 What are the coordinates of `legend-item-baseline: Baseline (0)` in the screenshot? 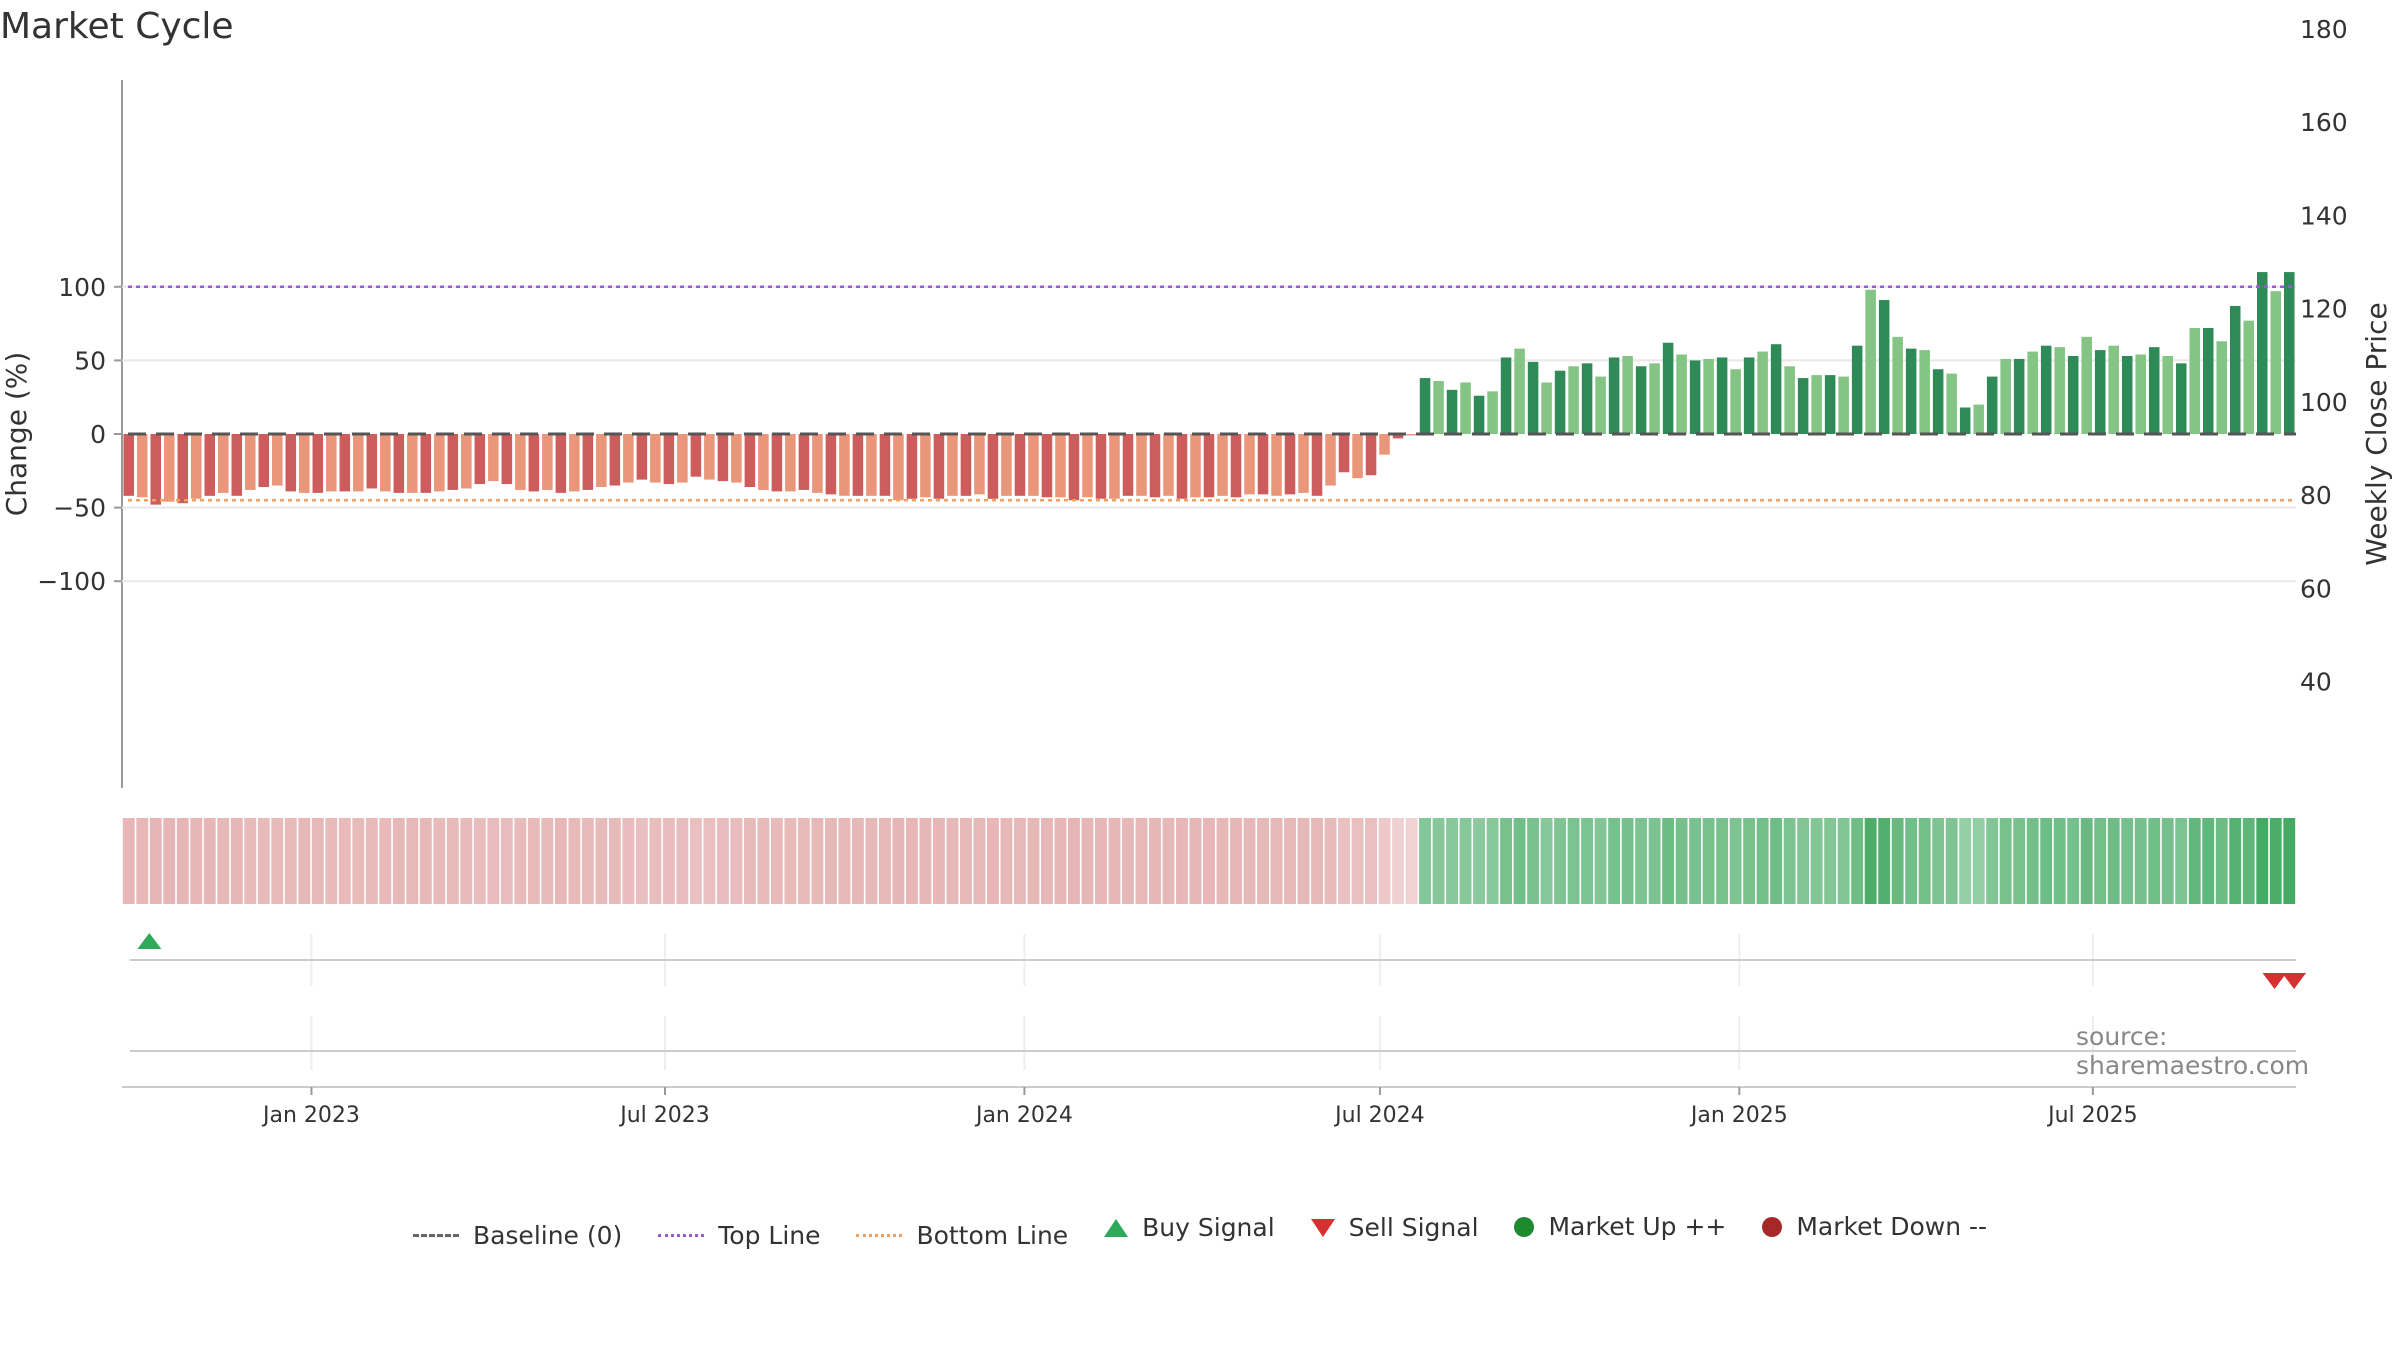 It's located at (517, 1235).